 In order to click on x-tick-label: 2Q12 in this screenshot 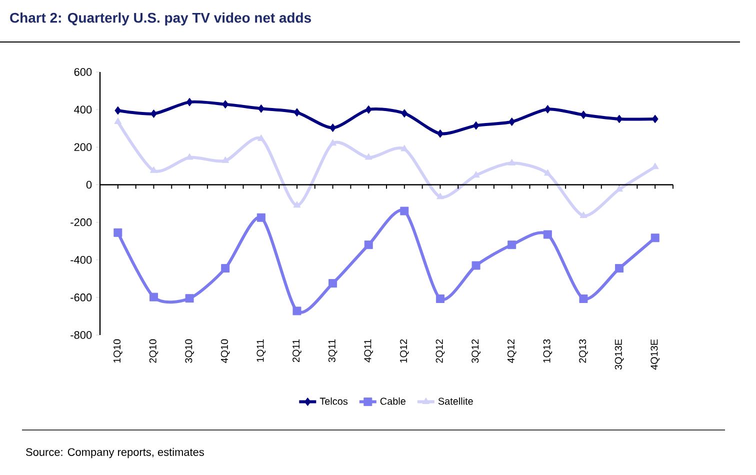, I will do `click(440, 351)`.